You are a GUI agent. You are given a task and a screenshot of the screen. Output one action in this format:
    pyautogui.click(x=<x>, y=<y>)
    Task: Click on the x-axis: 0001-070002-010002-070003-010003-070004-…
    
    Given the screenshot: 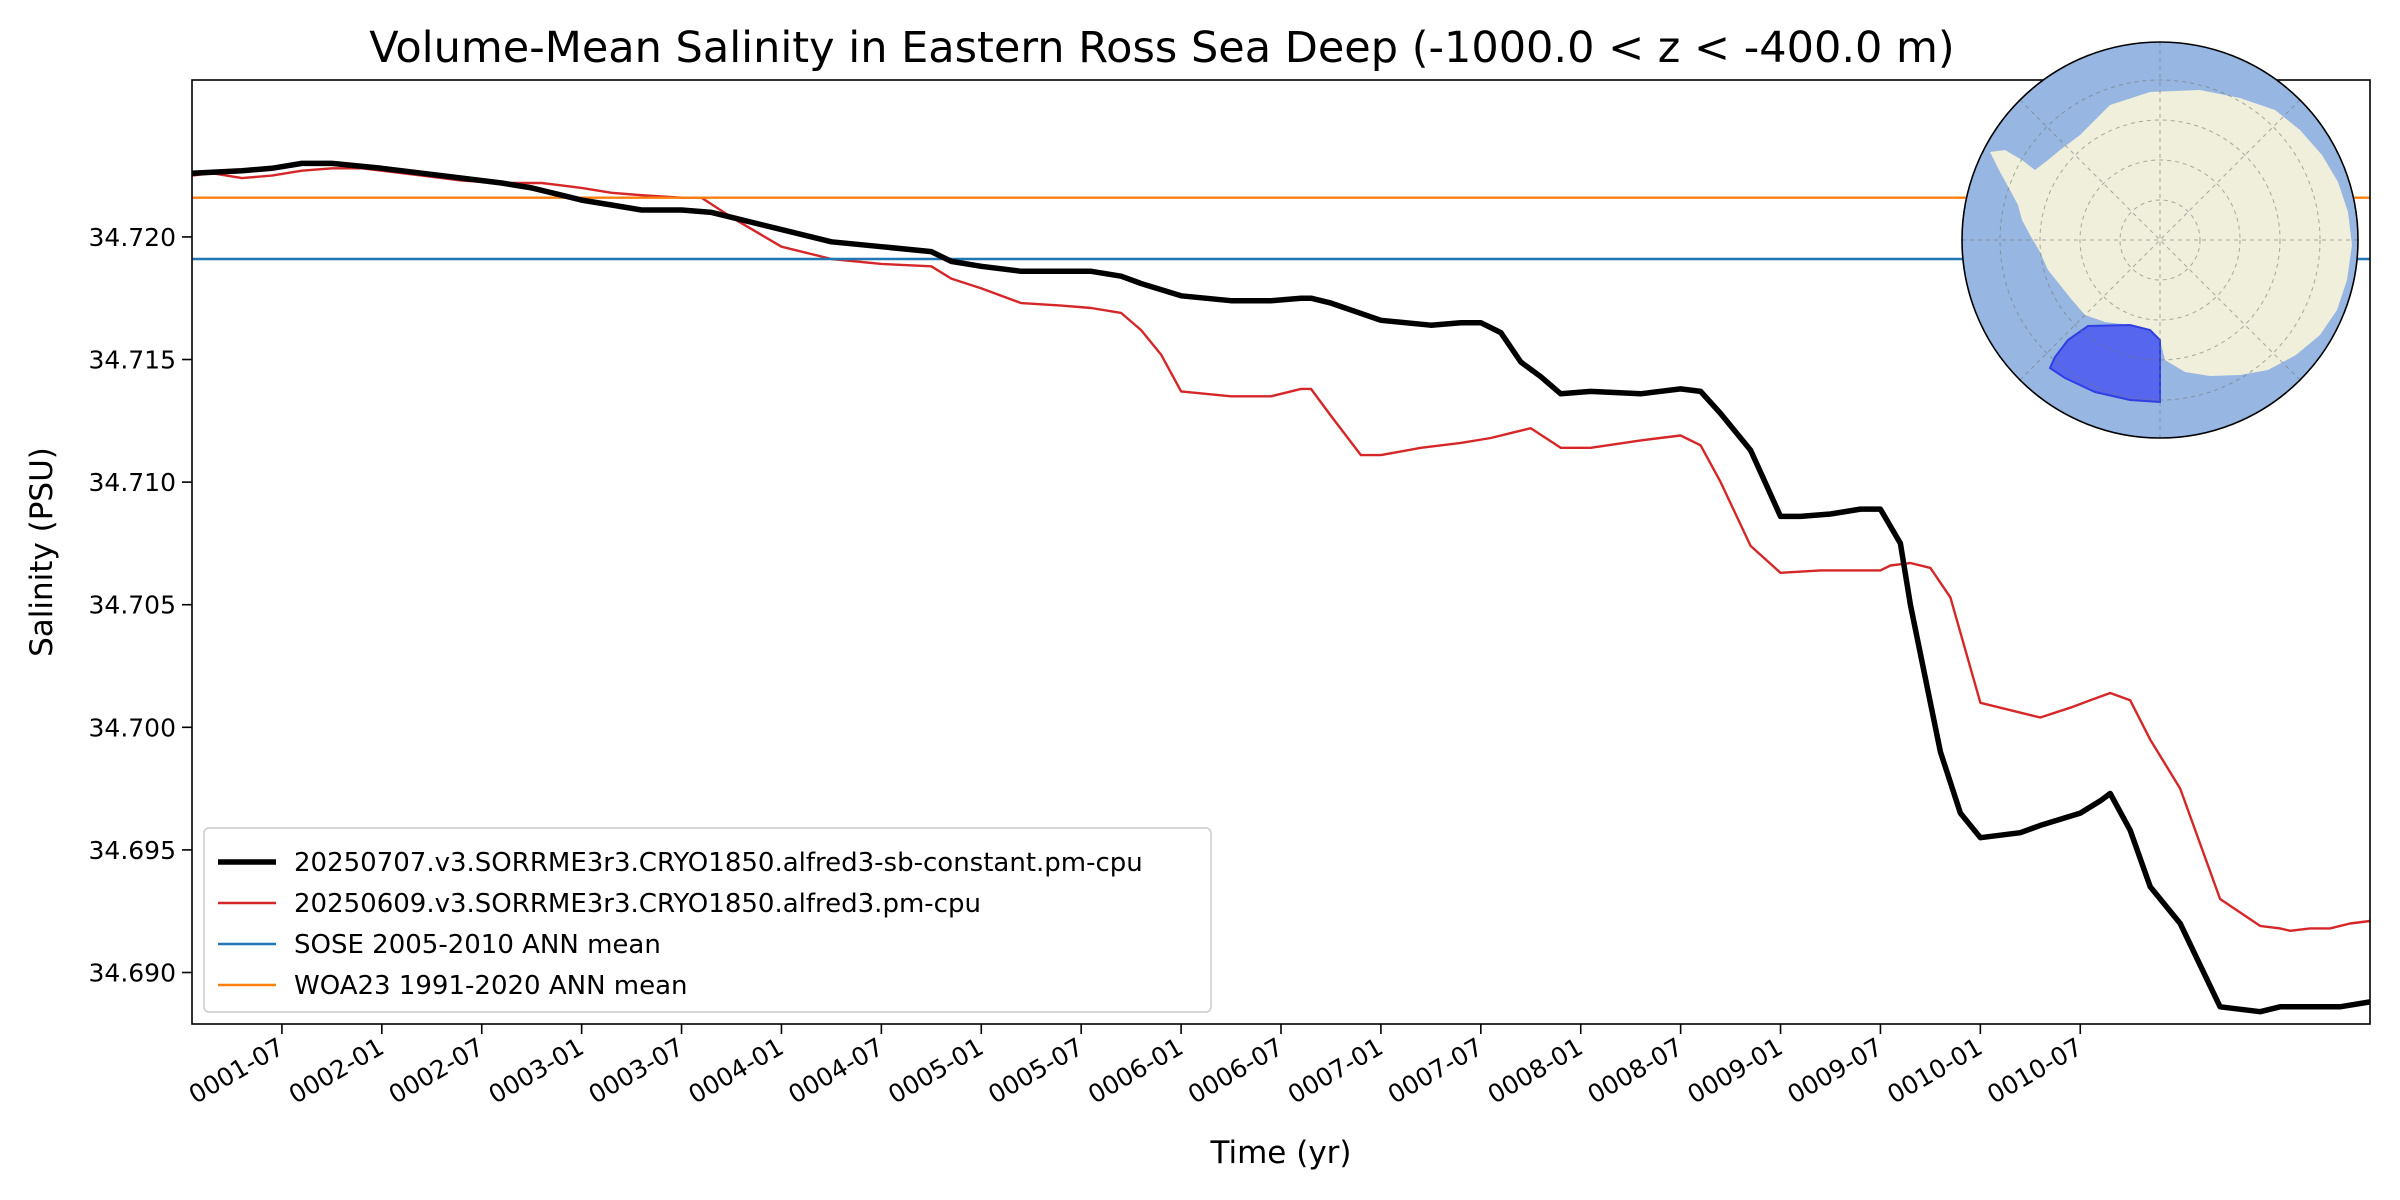 What is the action you would take?
    pyautogui.click(x=1135, y=1066)
    